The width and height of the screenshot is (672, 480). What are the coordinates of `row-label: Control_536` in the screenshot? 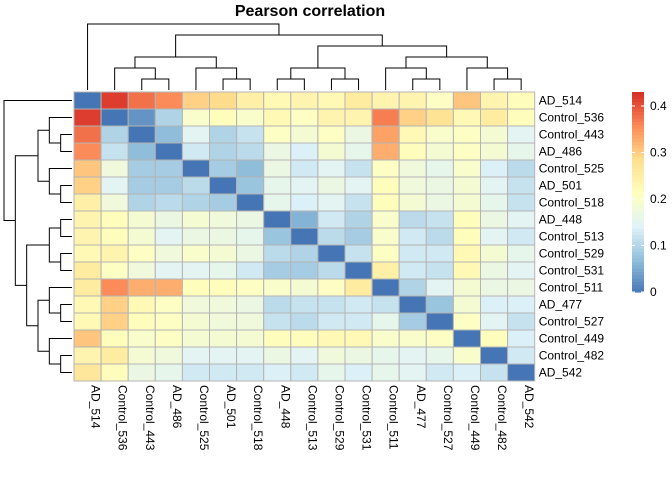 It's located at (572, 118).